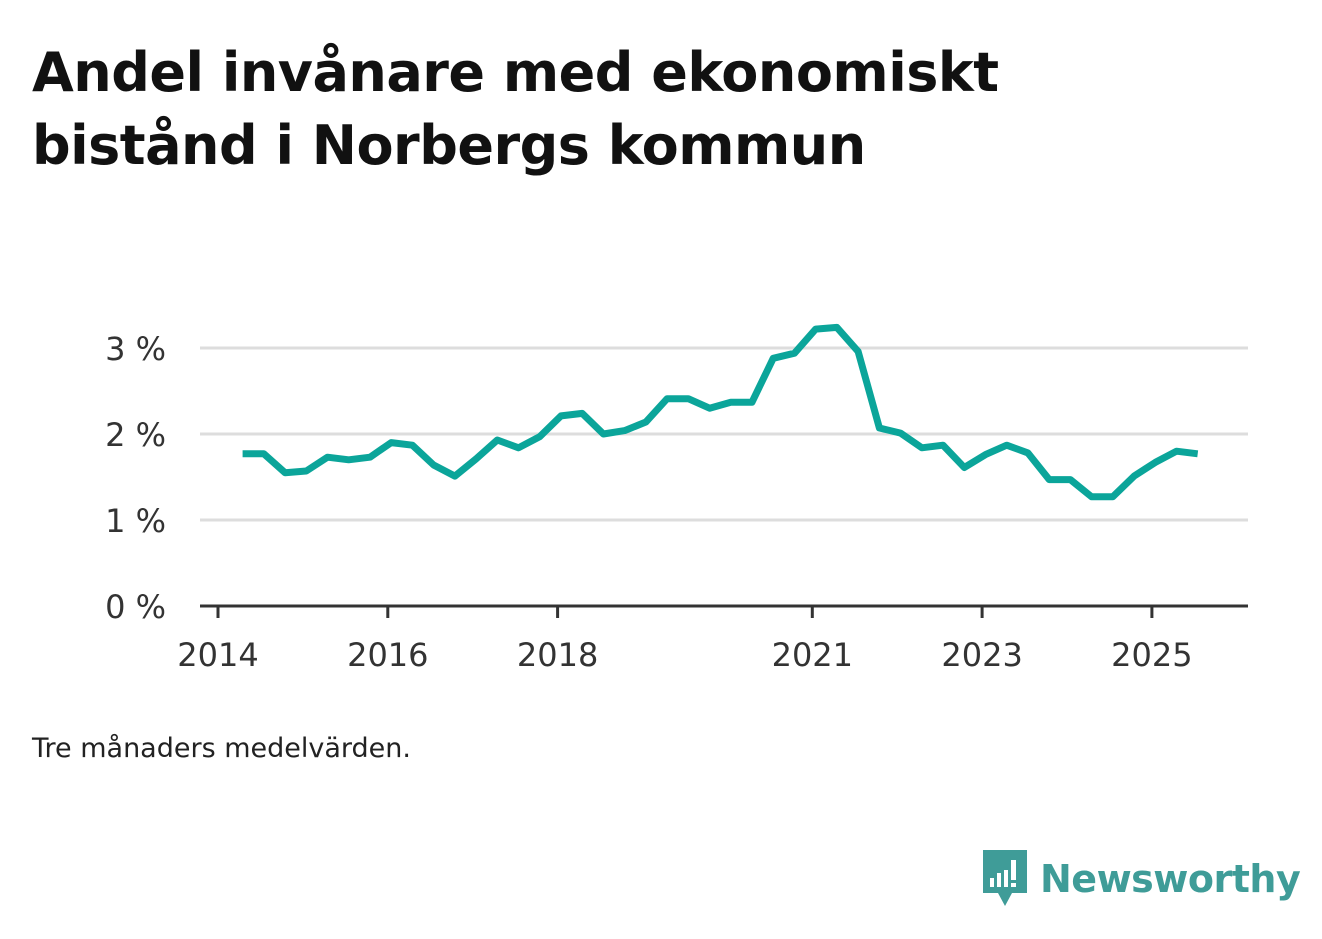 The height and width of the screenshot is (939, 1322). What do you see at coordinates (557, 655) in the screenshot?
I see `x-tick-label: 2018` at bounding box center [557, 655].